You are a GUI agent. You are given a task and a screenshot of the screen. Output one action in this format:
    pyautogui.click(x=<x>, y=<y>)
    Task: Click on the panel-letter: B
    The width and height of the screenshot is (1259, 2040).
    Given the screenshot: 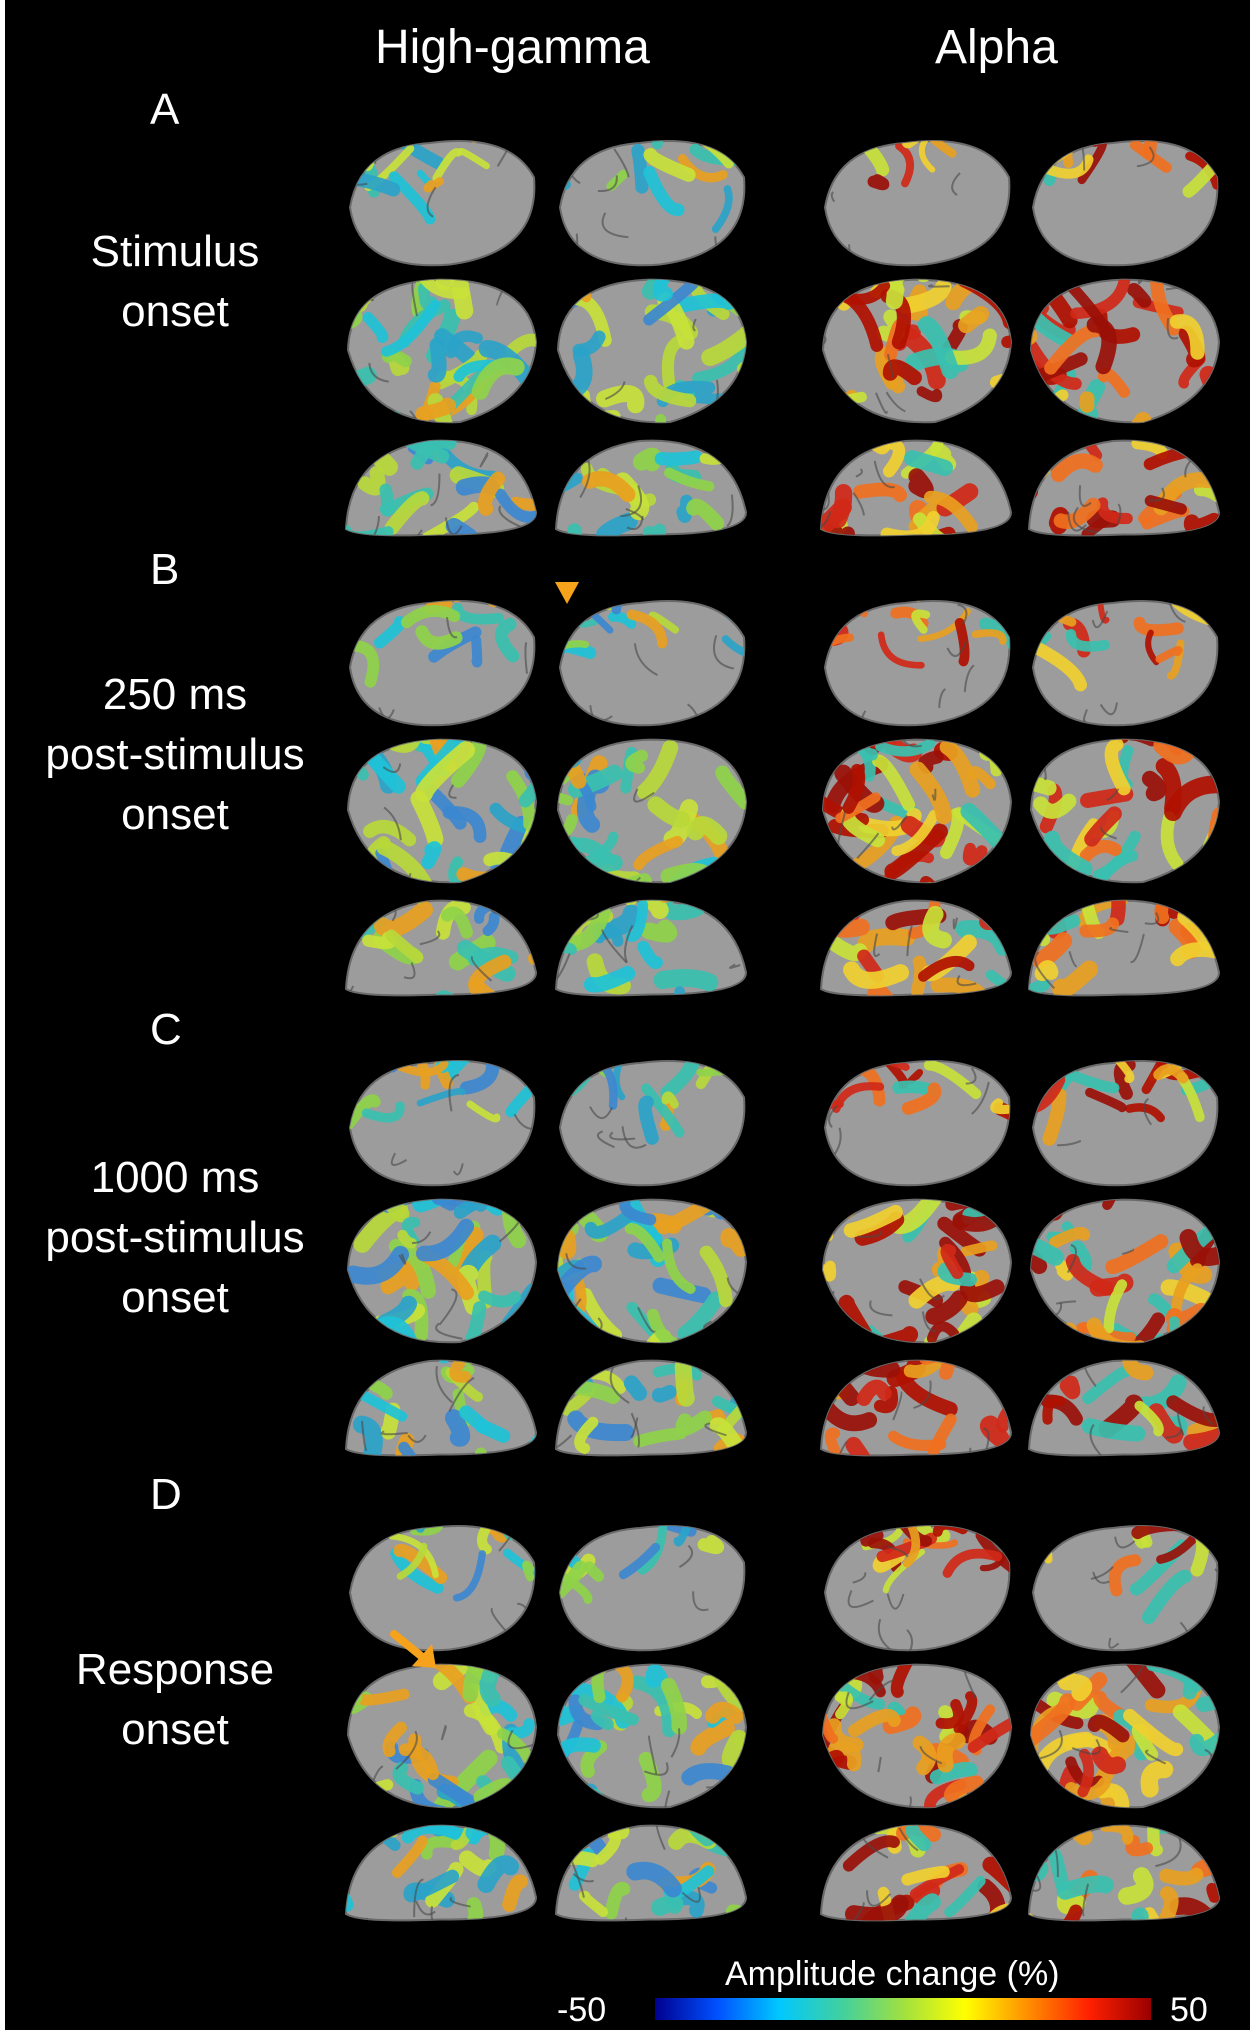 What is the action you would take?
    pyautogui.click(x=165, y=569)
    